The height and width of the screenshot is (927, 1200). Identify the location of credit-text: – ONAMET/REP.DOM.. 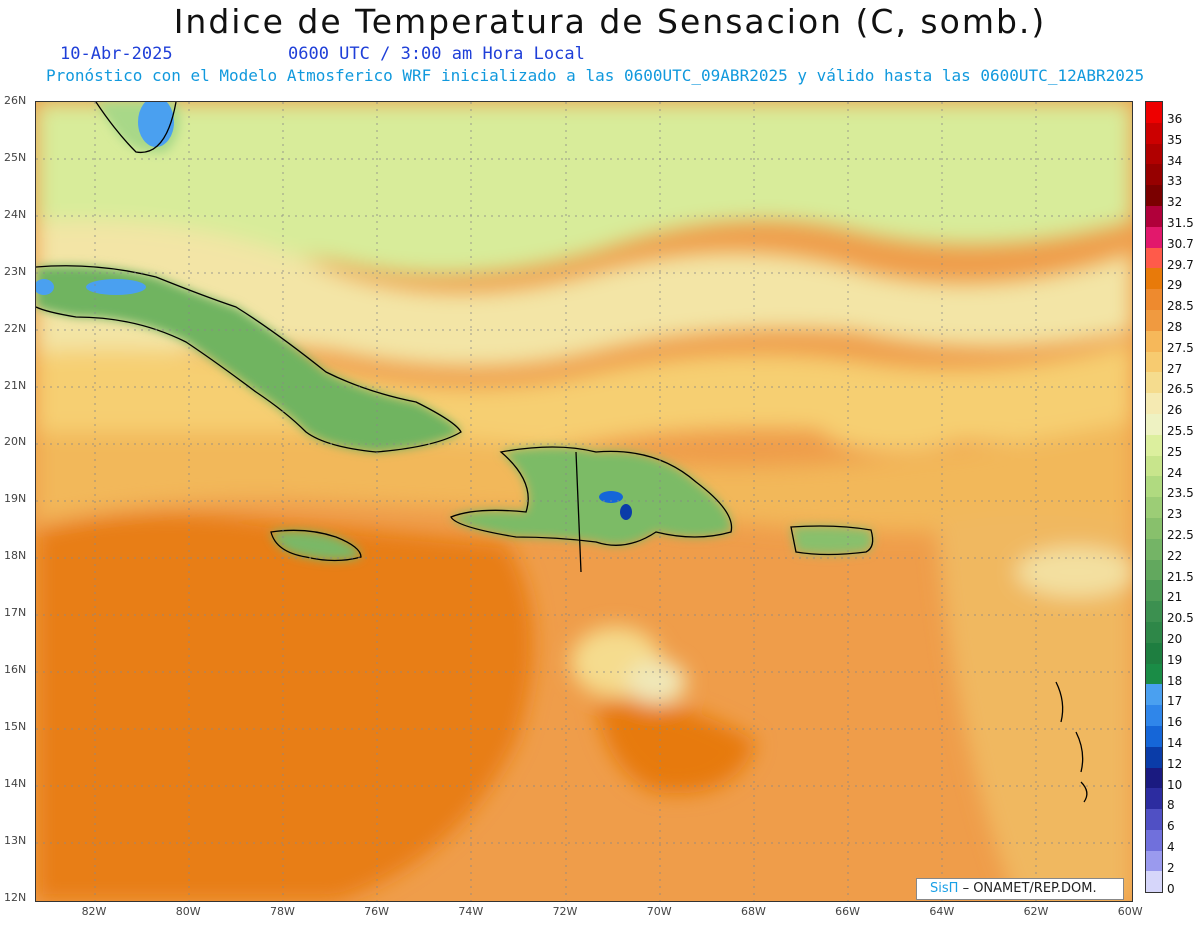
(1029, 888).